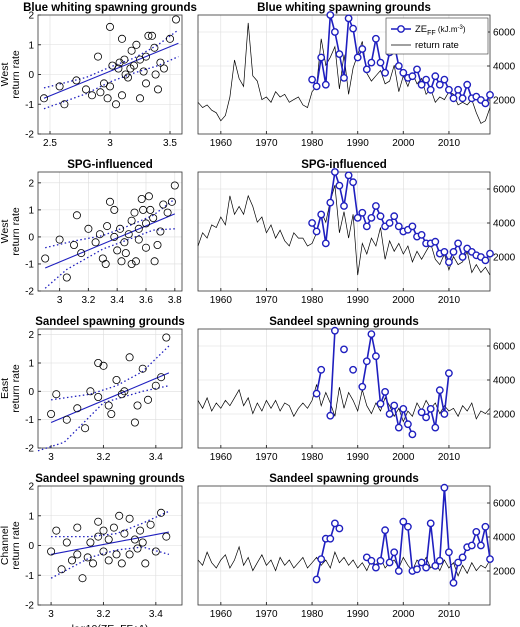 Image resolution: width=520 pixels, height=627 pixels. What do you see at coordinates (31, 45) in the screenshot?
I see `y-tick-label: 1` at bounding box center [31, 45].